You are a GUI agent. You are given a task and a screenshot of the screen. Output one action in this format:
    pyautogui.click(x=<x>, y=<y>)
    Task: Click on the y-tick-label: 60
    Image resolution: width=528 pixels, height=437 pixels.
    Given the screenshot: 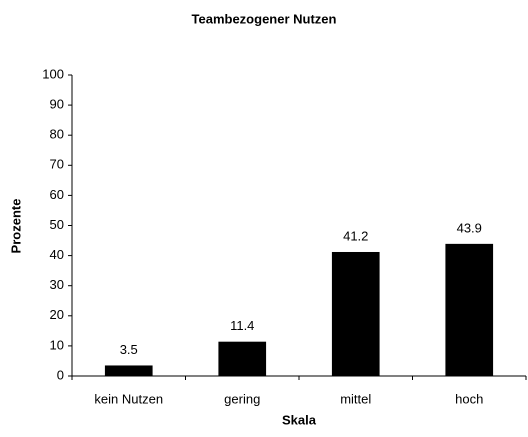 What is the action you would take?
    pyautogui.click(x=57, y=194)
    